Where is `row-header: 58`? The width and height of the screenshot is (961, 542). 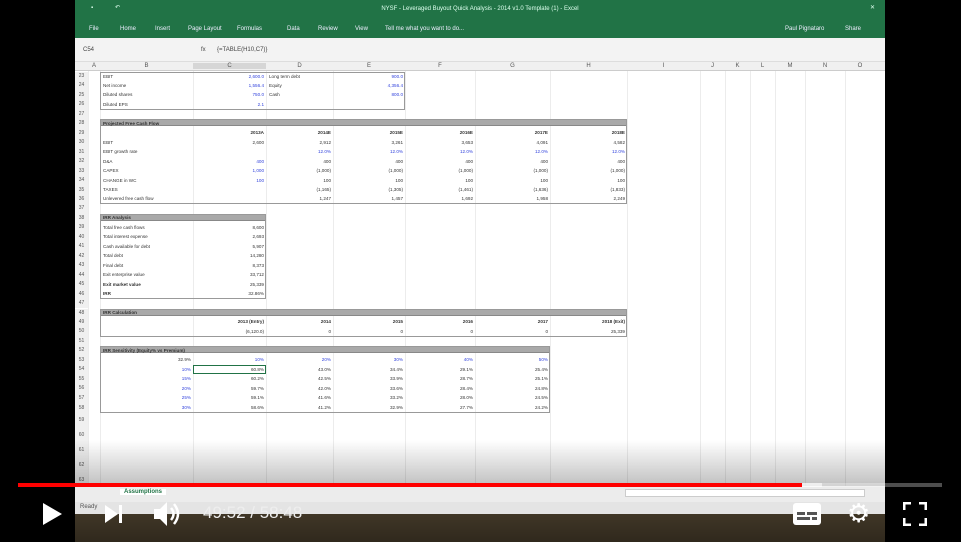 row-header: 58 is located at coordinates (81, 408).